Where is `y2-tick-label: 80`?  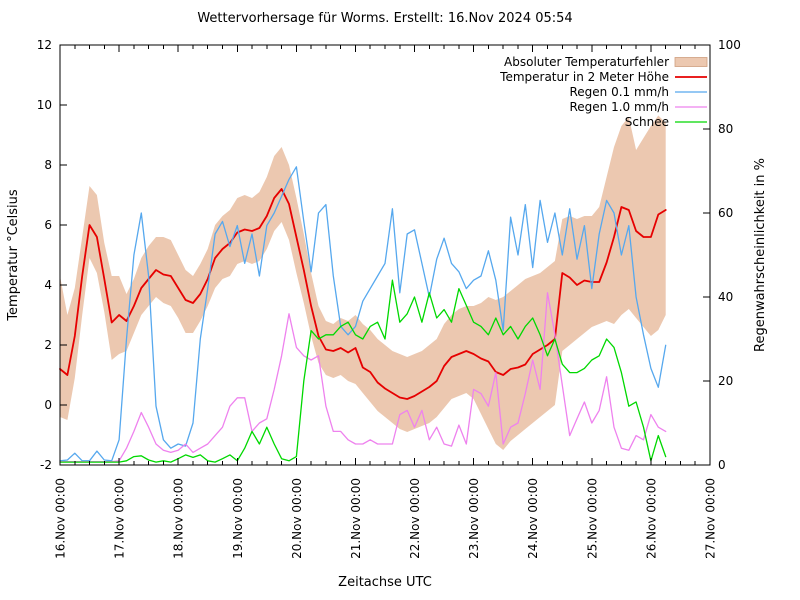
y2-tick-label: 80 is located at coordinates (725, 129).